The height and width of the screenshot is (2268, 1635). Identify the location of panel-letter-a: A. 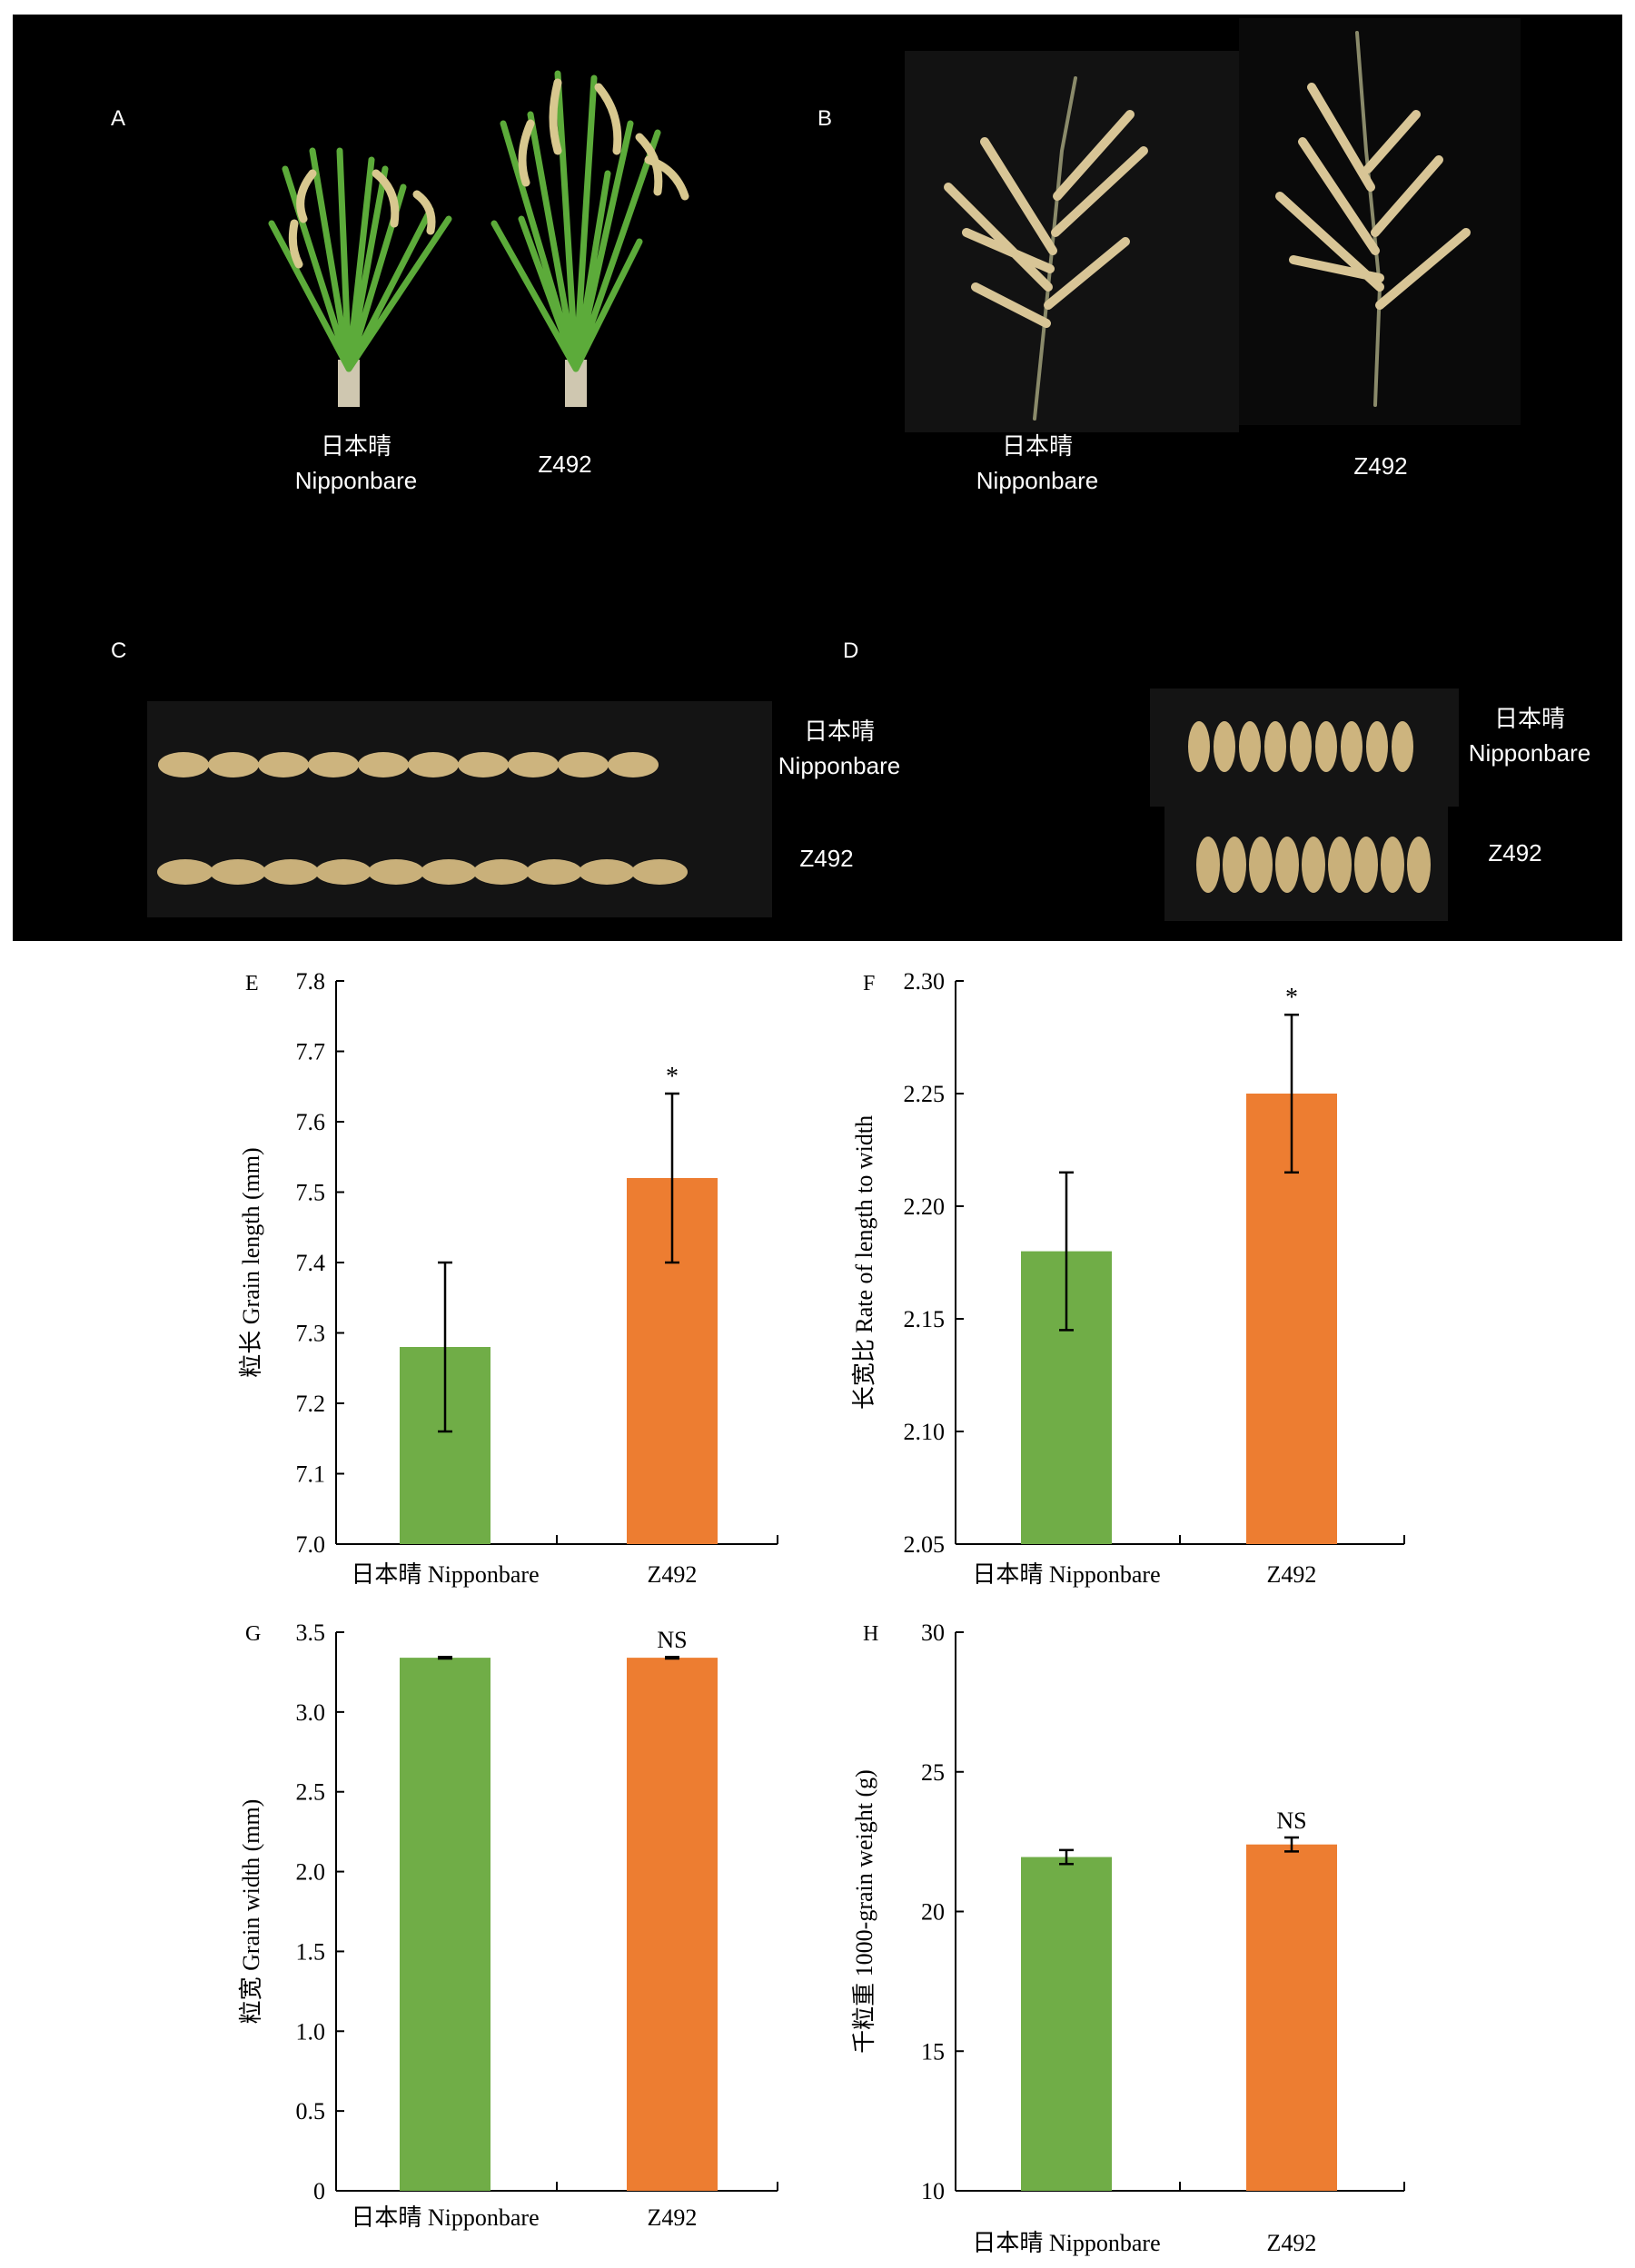
(118, 118).